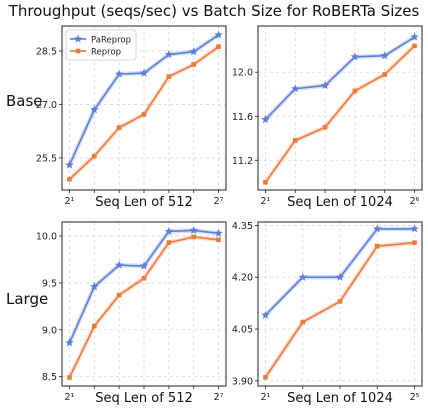  I want to click on series-band-reprop, so click(339, 309).